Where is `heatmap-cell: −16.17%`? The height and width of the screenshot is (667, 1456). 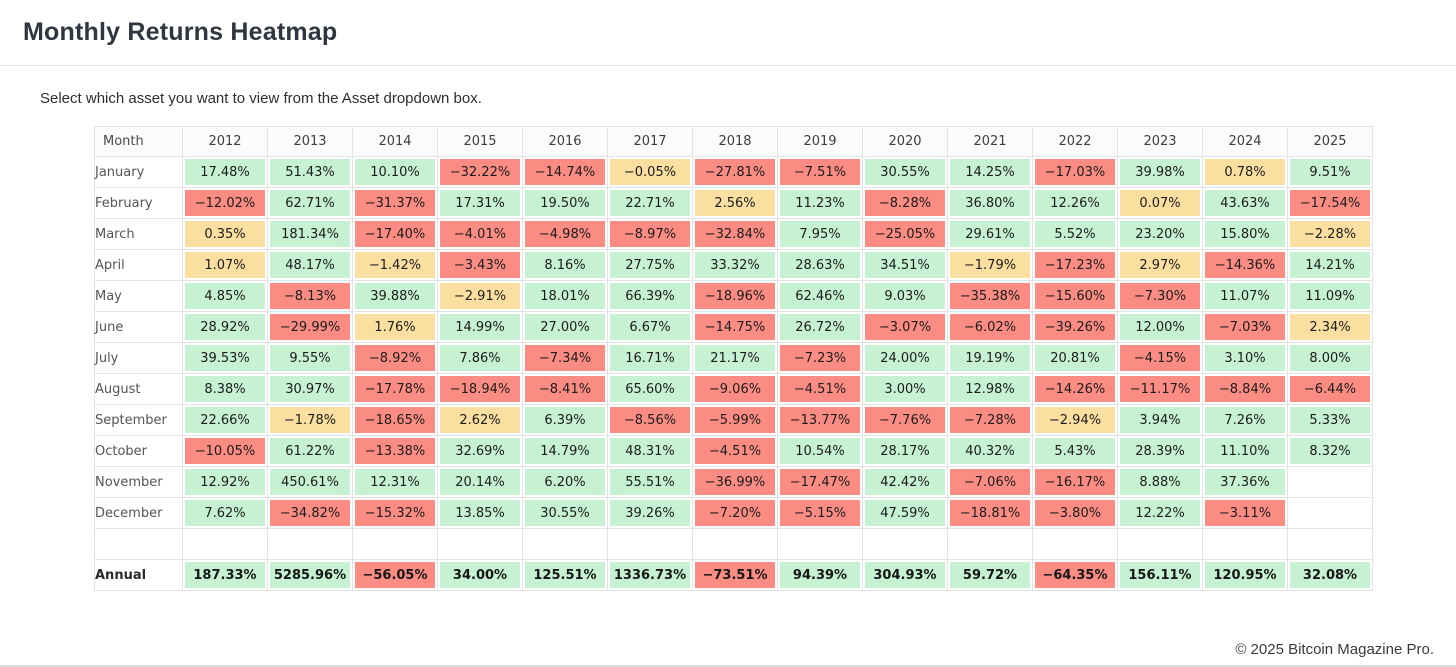 heatmap-cell: −16.17% is located at coordinates (1075, 482).